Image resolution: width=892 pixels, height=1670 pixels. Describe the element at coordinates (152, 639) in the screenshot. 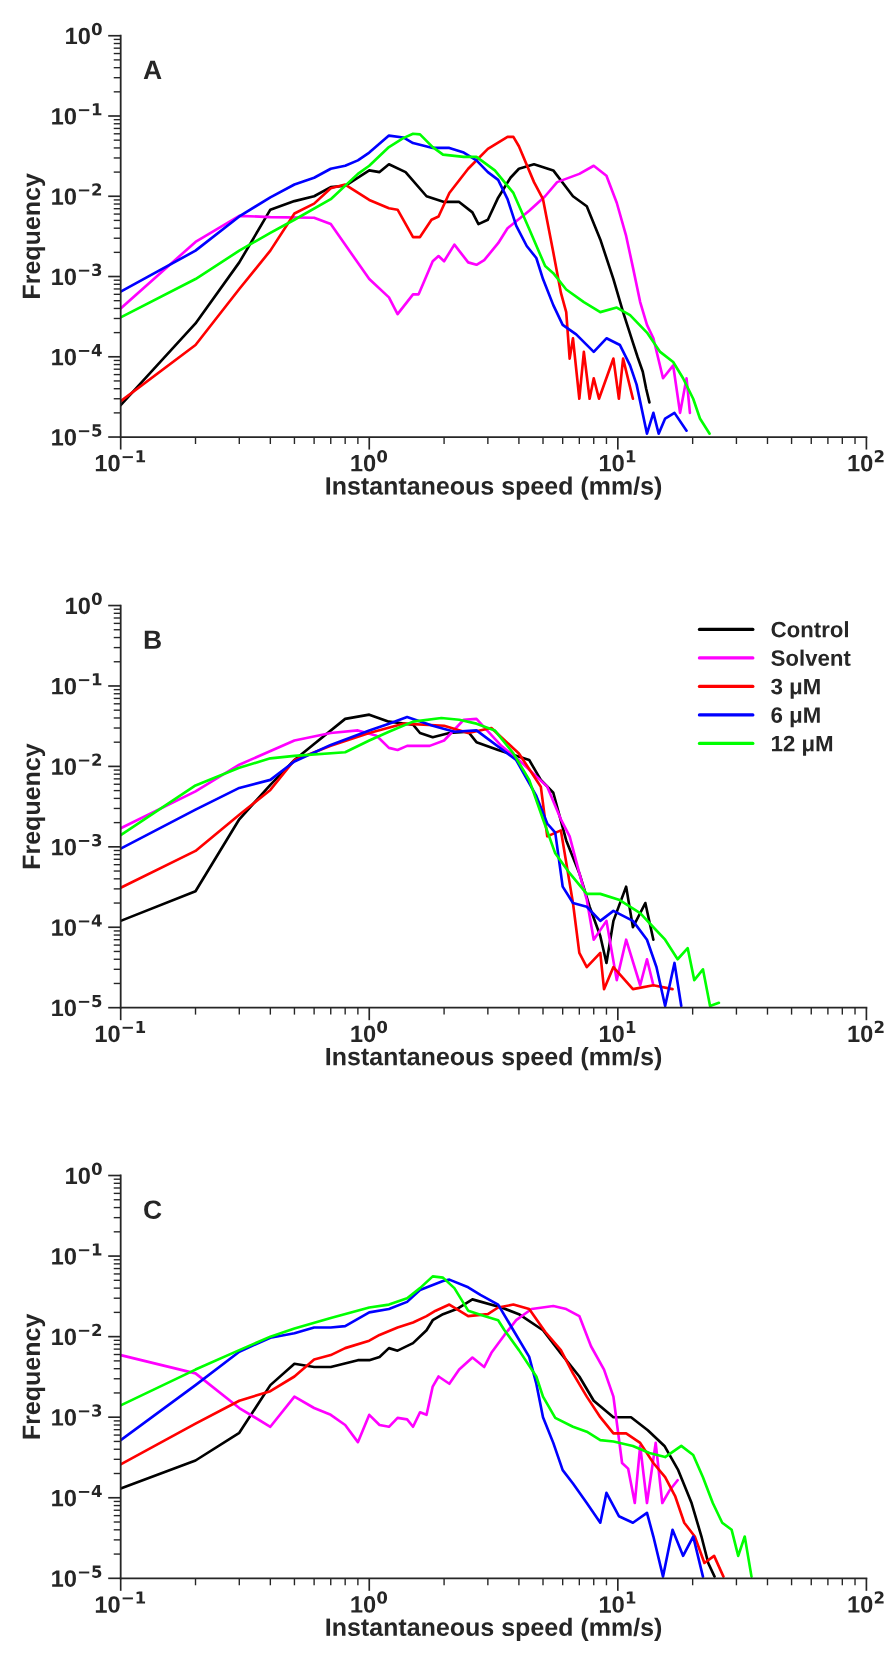

I see `annotation: B` at that location.